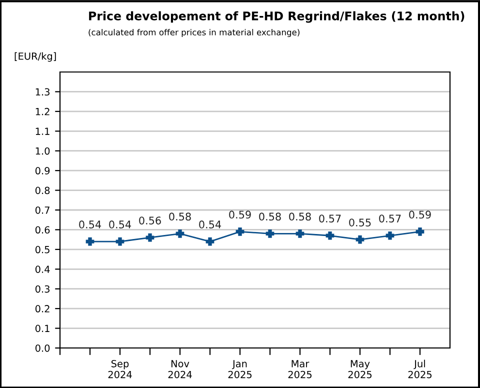 The height and width of the screenshot is (388, 480). Describe the element at coordinates (240, 369) in the screenshot. I see `x-tick-label: Jan 2025` at that location.